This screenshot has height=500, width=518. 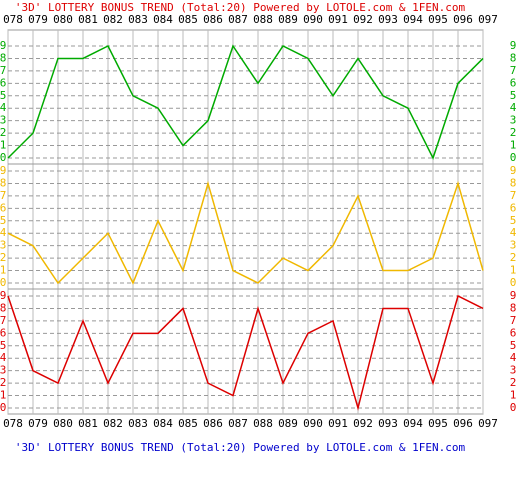 I want to click on x-tick-label: 089, so click(x=288, y=19).